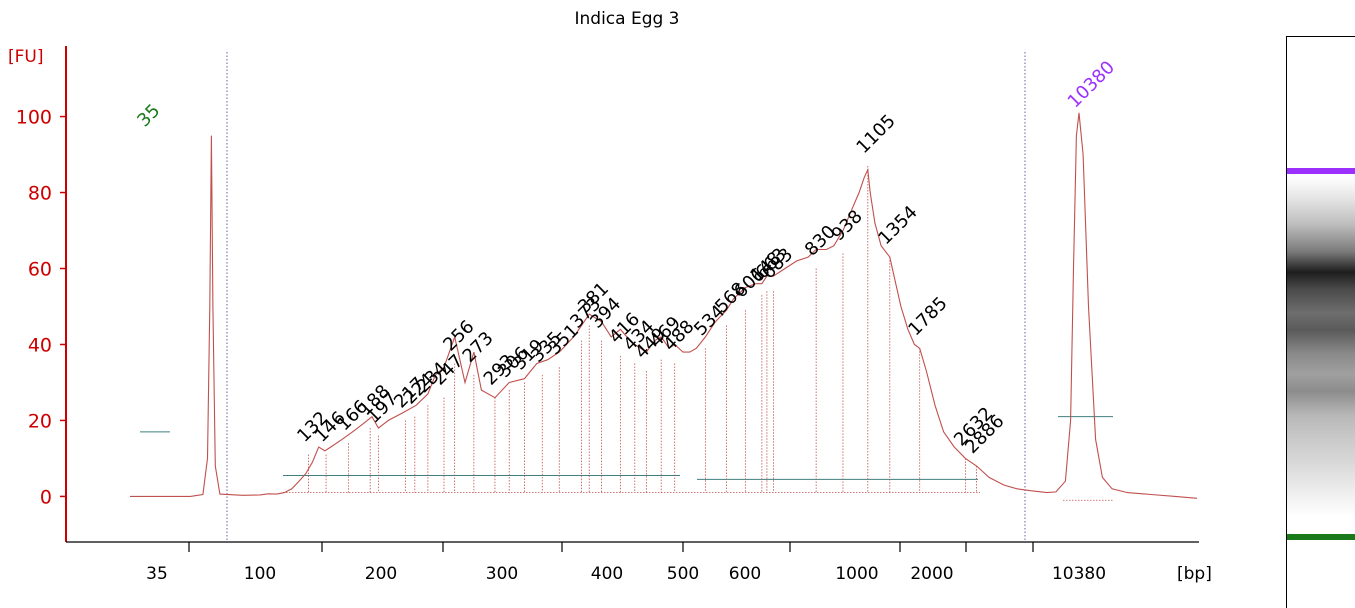  What do you see at coordinates (1079, 574) in the screenshot?
I see `x-tick-label: 10380` at bounding box center [1079, 574].